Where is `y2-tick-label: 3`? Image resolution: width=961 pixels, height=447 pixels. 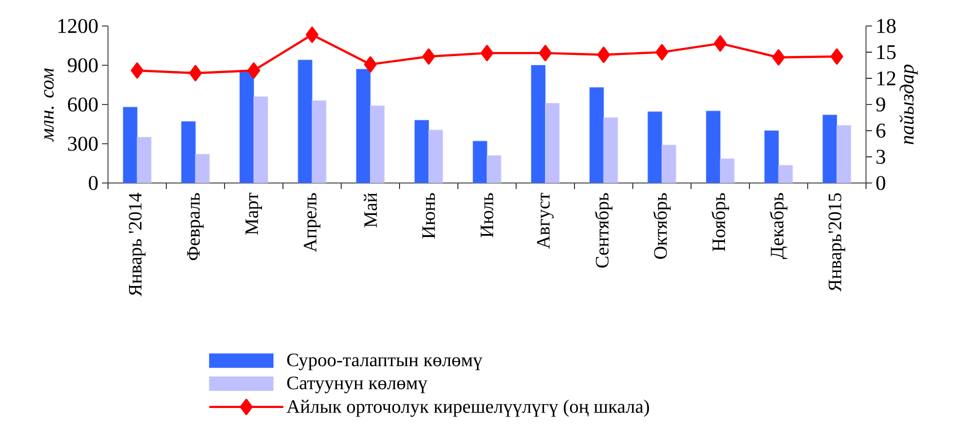 y2-tick-label: 3 is located at coordinates (881, 157).